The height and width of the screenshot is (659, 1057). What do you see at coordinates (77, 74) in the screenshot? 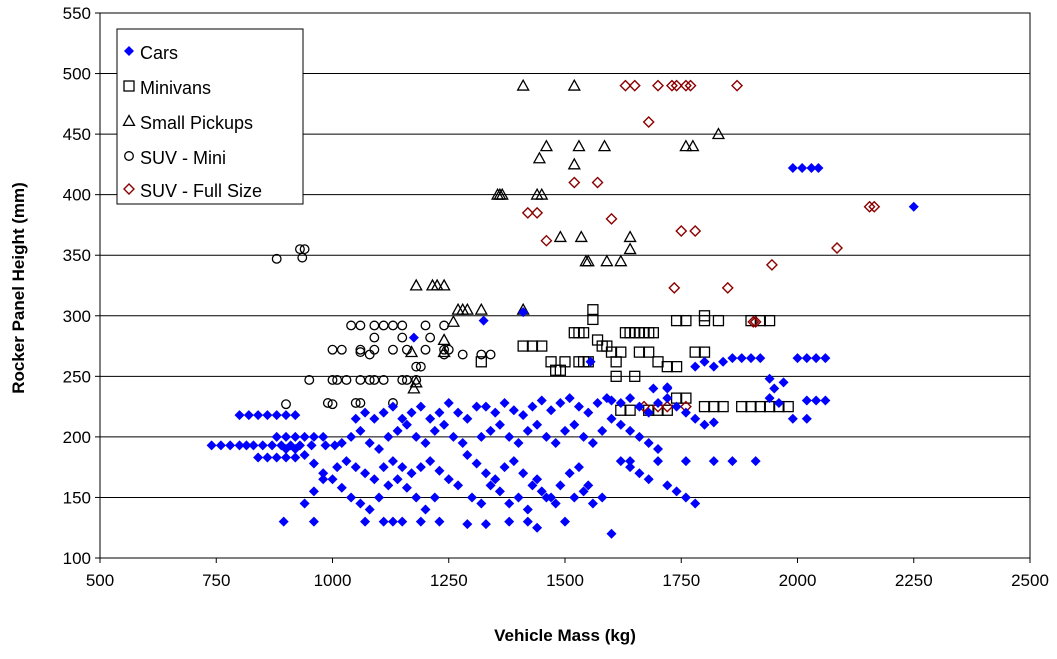
I see `y-tick-label: 500` at bounding box center [77, 74].